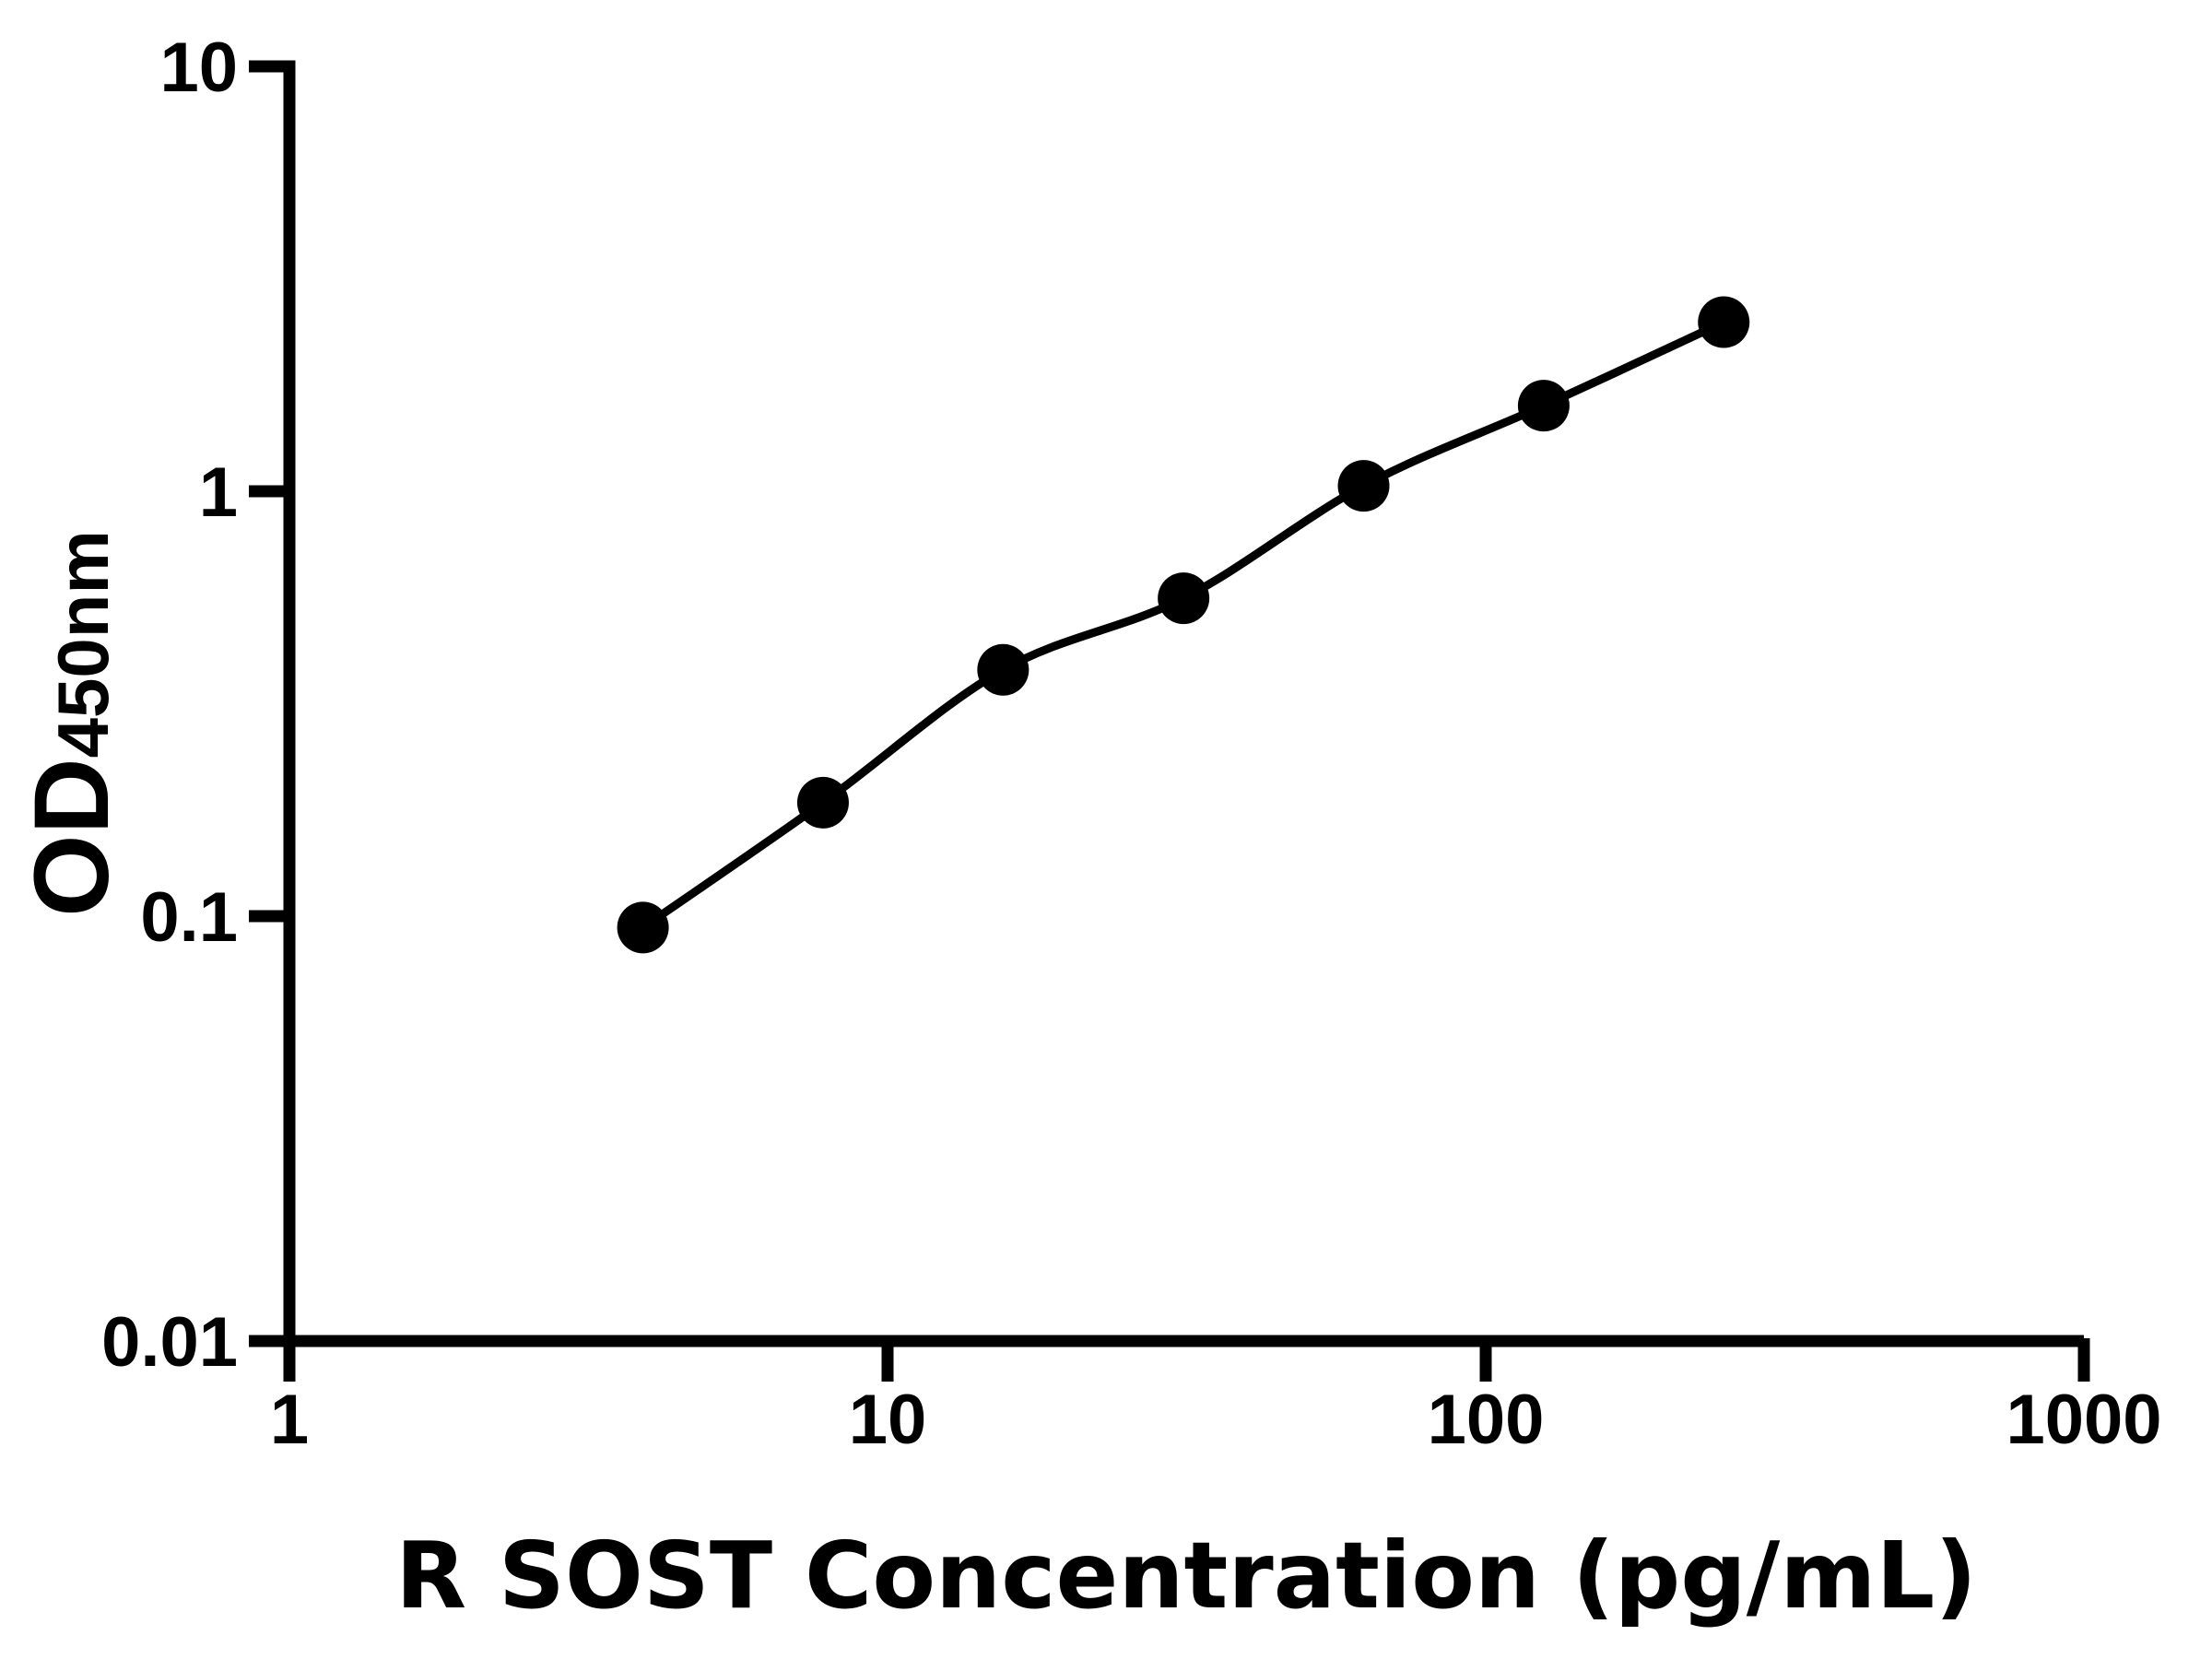 The width and height of the screenshot is (2212, 1659). I want to click on x-tick-label: 1000, so click(2083, 1420).